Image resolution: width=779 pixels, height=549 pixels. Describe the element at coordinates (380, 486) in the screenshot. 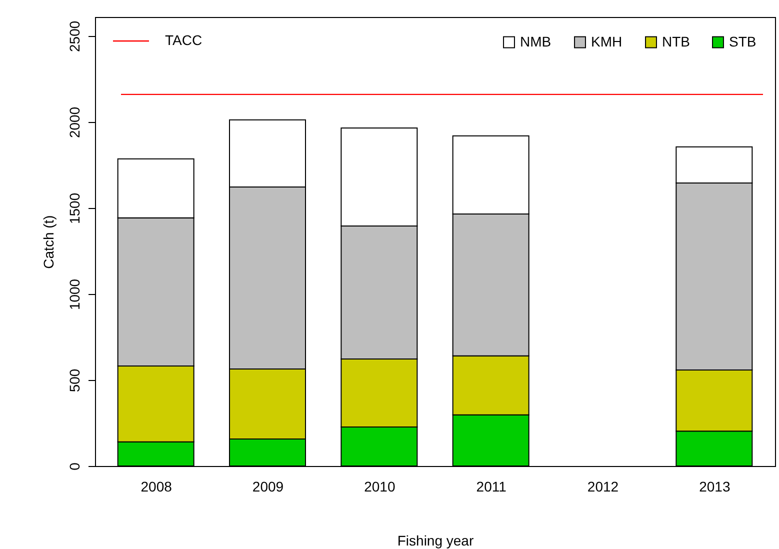

I see `x-tick-label: 2010` at that location.